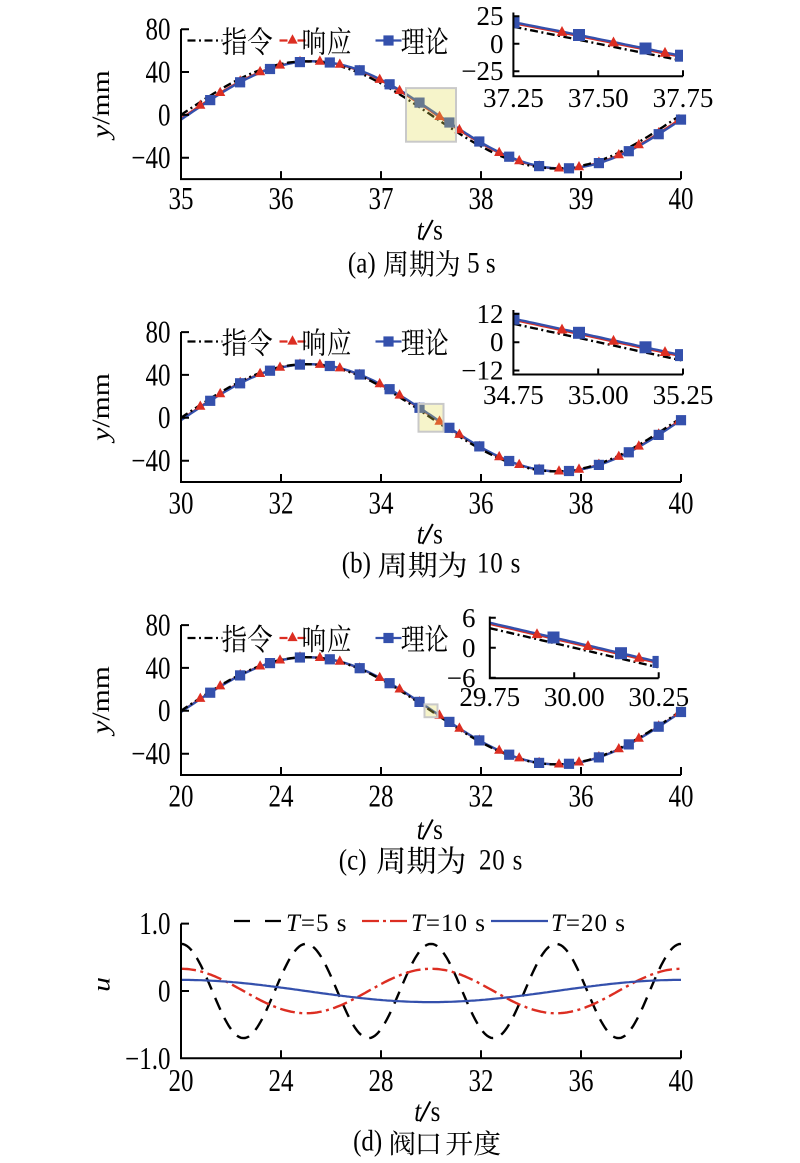 The height and width of the screenshot is (1163, 800). Describe the element at coordinates (362, 262) in the screenshot. I see `svg-text: (a)` at that location.